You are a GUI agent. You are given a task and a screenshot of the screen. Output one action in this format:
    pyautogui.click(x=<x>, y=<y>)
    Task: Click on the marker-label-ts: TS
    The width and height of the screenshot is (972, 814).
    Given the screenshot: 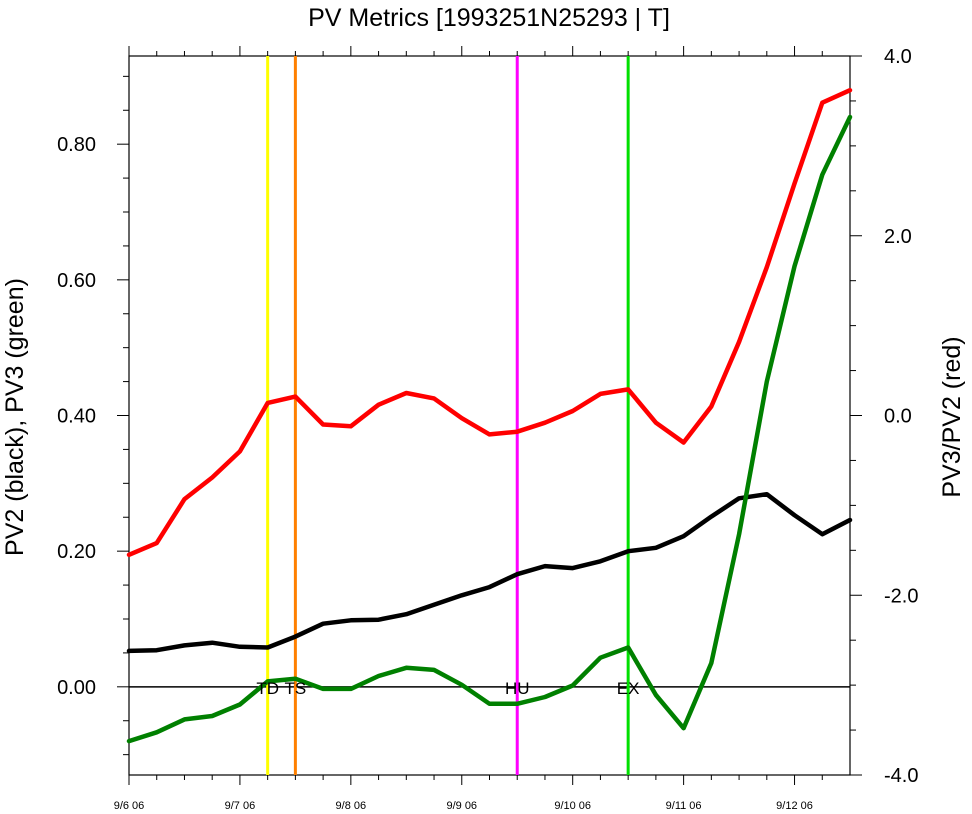 What is the action you would take?
    pyautogui.click(x=296, y=688)
    